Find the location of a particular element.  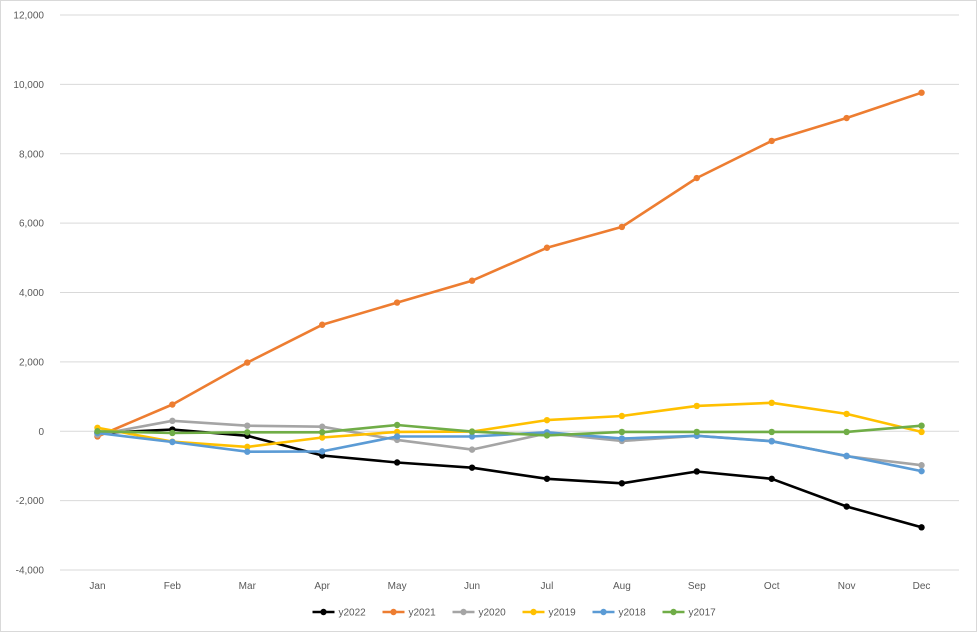

legend-item-y2021: y2021 is located at coordinates (409, 613).